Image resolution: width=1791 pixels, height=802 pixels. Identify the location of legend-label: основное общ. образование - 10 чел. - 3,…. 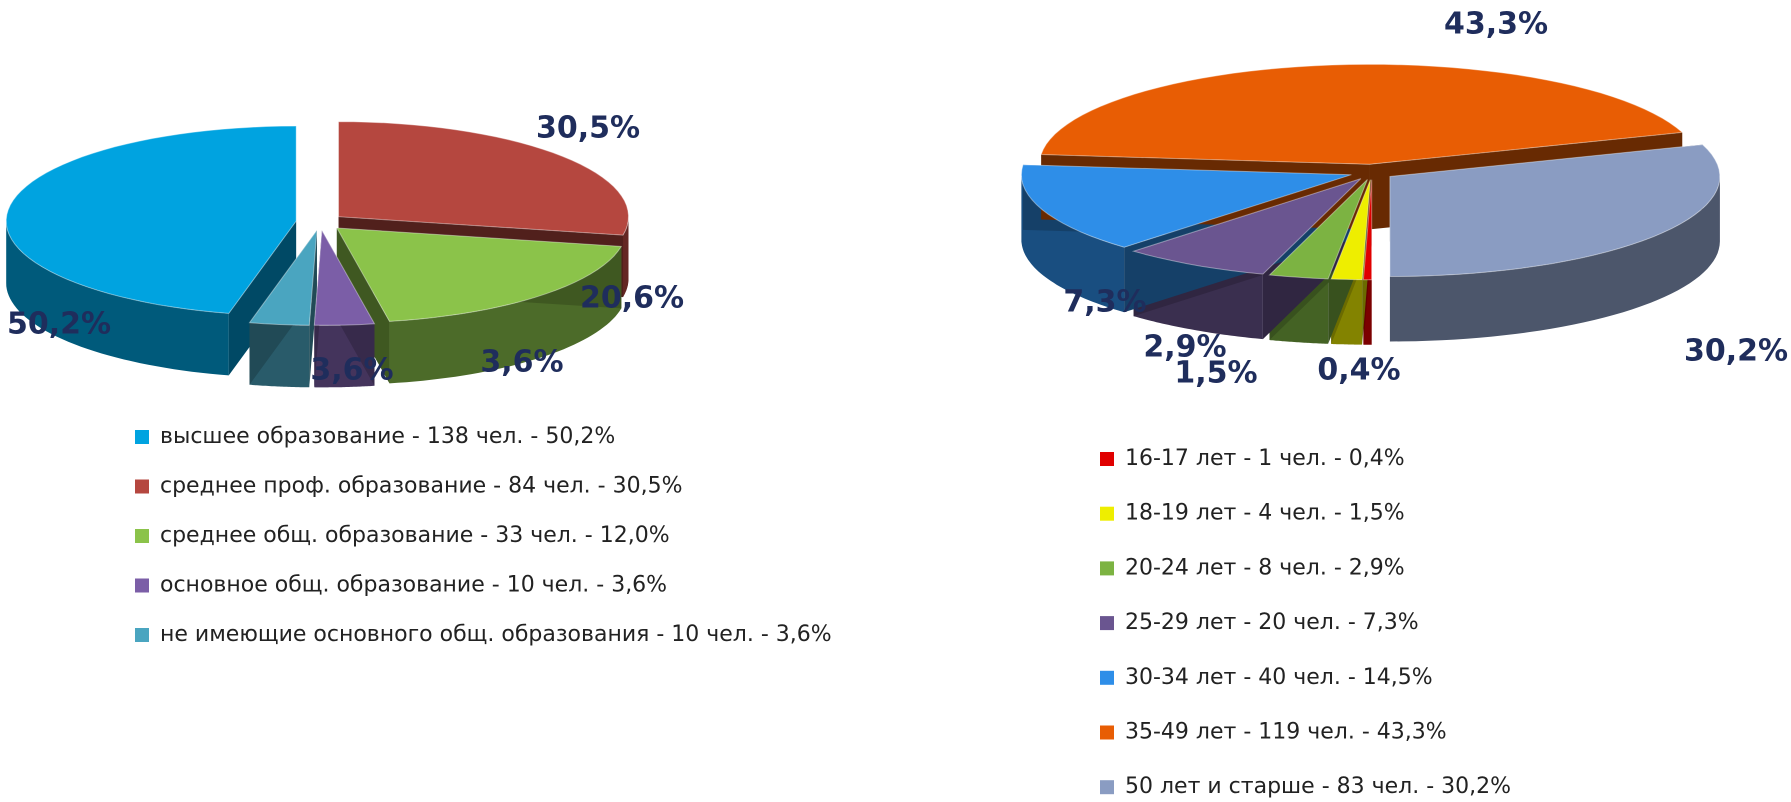
(413, 585).